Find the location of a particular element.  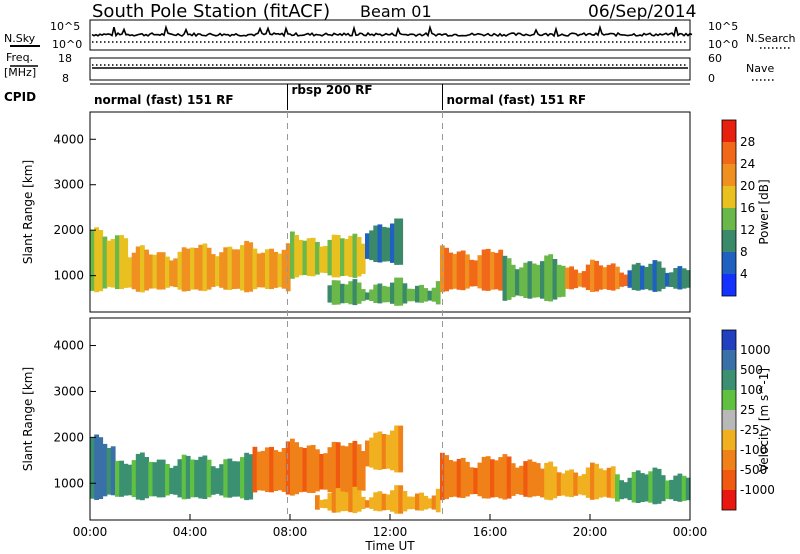

power-cbar-tick-label: 20 is located at coordinates (747, 186).